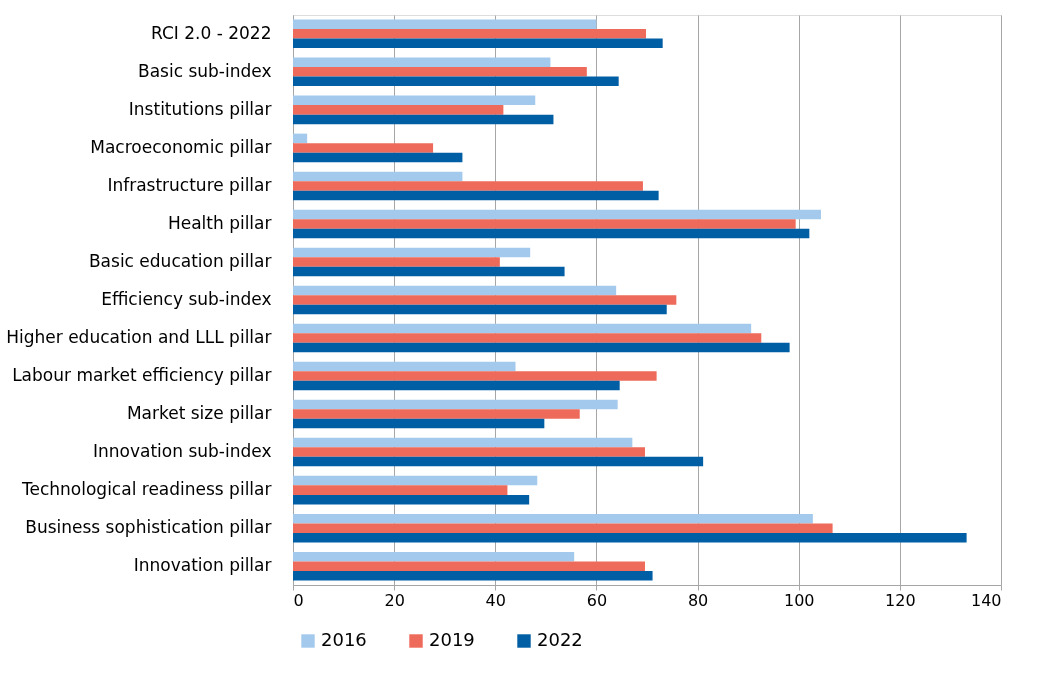 Image resolution: width=1056 pixels, height=684 pixels. What do you see at coordinates (219, 222) in the screenshot?
I see `y-tick-label: Health pillar` at bounding box center [219, 222].